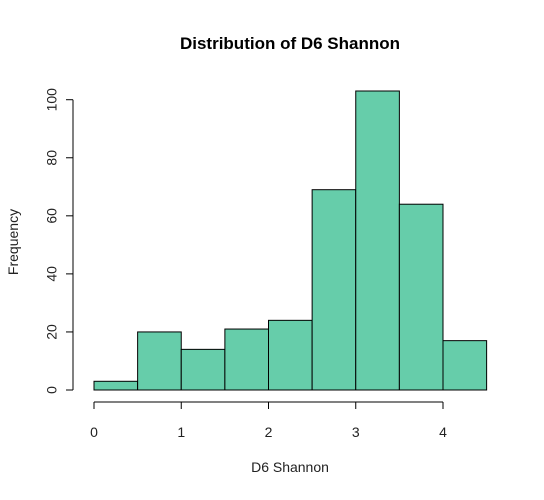 This screenshot has height=500, width=544. I want to click on y-ticks-group: 0 20 40 60 80 100, so click(58, 241).